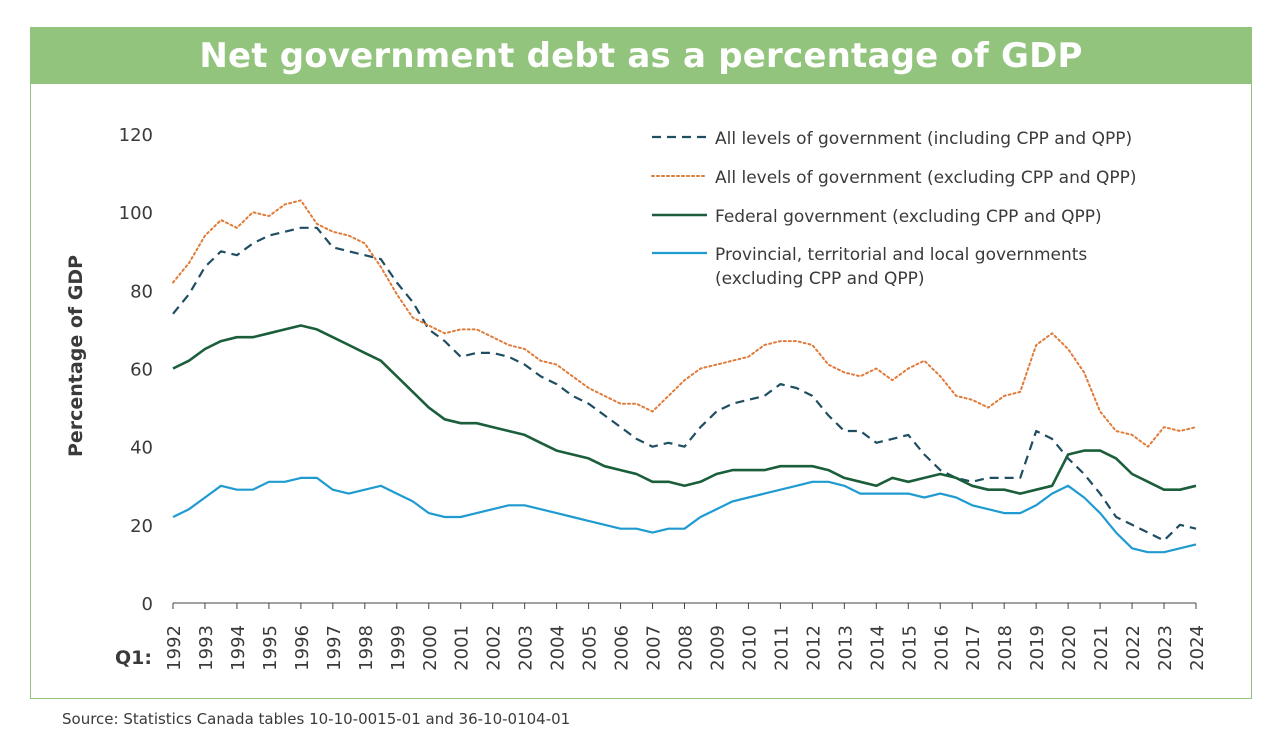  What do you see at coordinates (141, 370) in the screenshot?
I see `y-tick-label: 60` at bounding box center [141, 370].